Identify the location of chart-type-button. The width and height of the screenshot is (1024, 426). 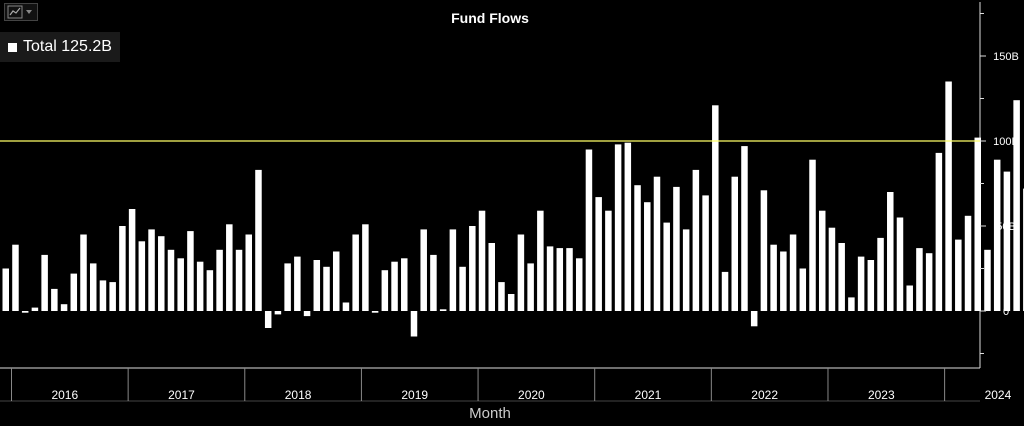
(21, 12).